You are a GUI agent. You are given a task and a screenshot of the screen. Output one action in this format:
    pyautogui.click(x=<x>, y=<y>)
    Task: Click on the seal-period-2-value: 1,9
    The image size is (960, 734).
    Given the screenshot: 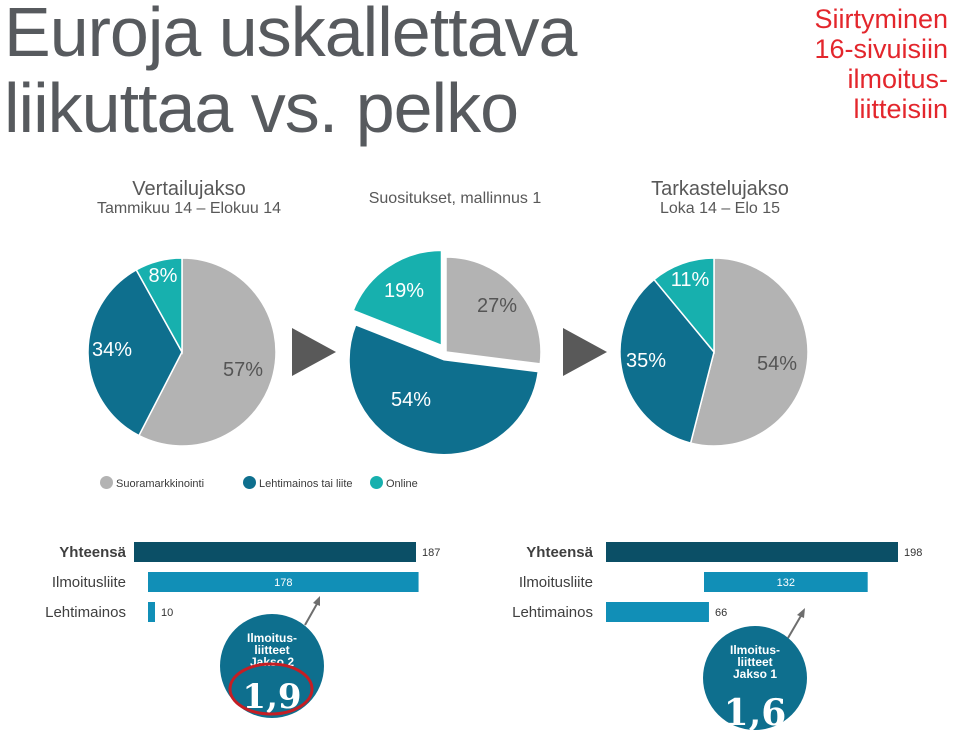 What is the action you would take?
    pyautogui.click(x=272, y=697)
    